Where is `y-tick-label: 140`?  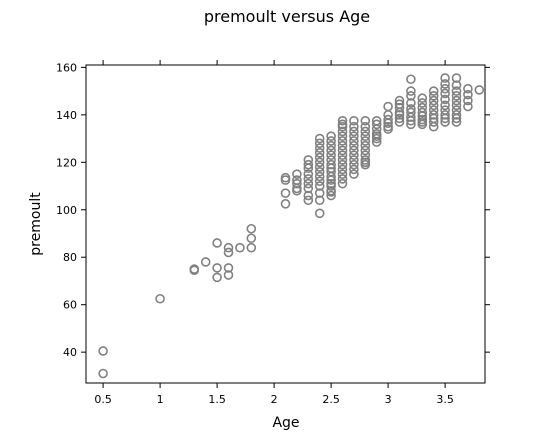
y-tick-label: 140 is located at coordinates (66, 115).